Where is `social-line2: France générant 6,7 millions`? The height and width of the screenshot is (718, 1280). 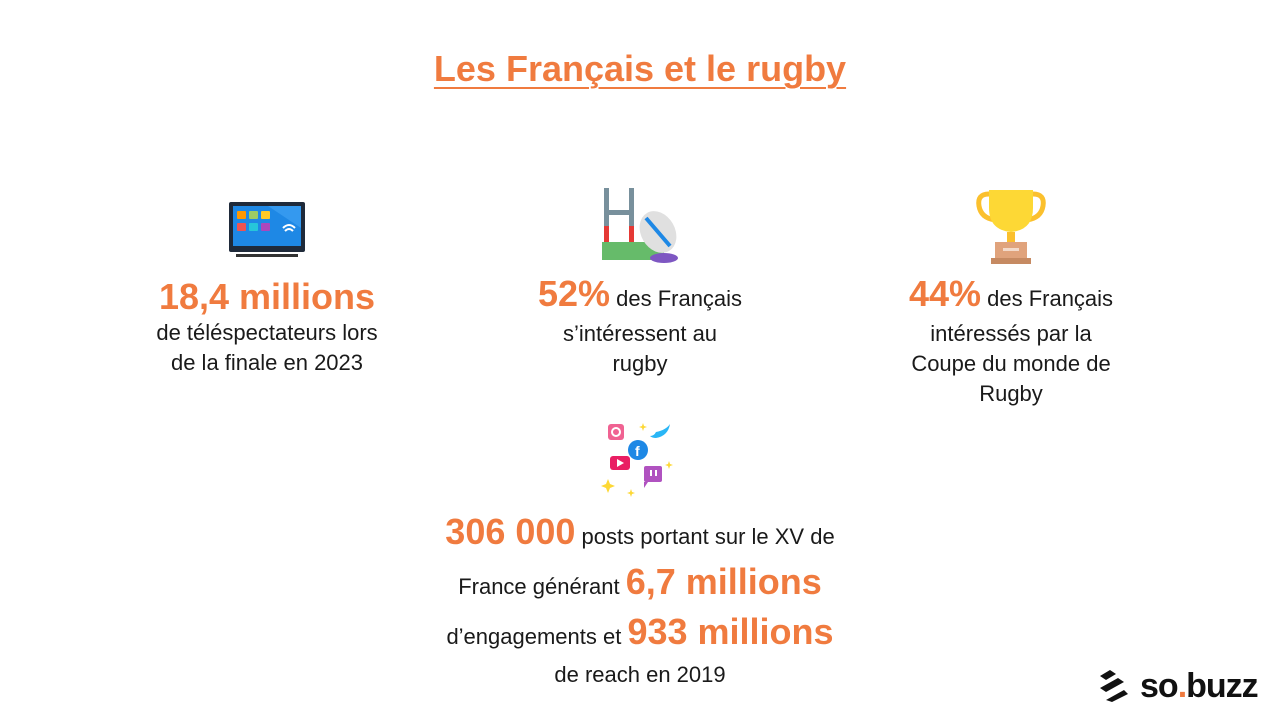 social-line2: France générant 6,7 millions is located at coordinates (640, 584).